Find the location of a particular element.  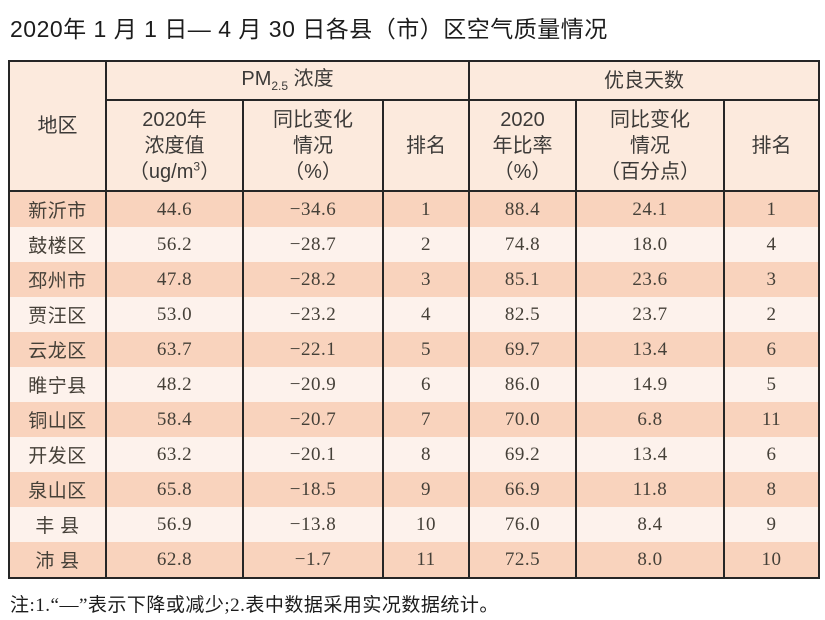

cell-good-rank: 4 is located at coordinates (772, 244).